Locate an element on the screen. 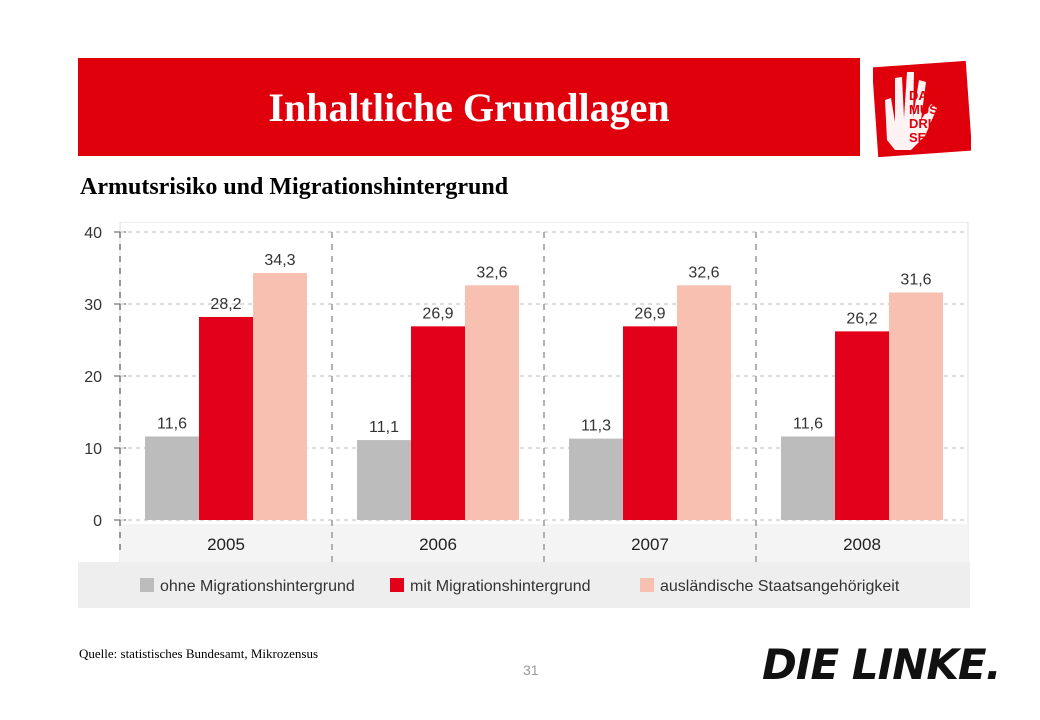  x-tick-label: 2005 is located at coordinates (226, 544).